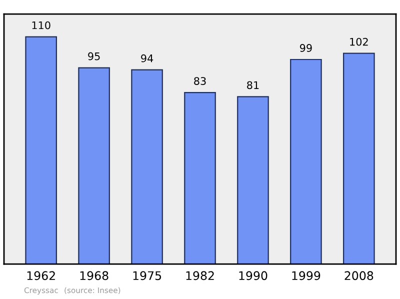 This screenshot has width=400, height=299. I want to click on x-tick-label: 1962, so click(41, 275).